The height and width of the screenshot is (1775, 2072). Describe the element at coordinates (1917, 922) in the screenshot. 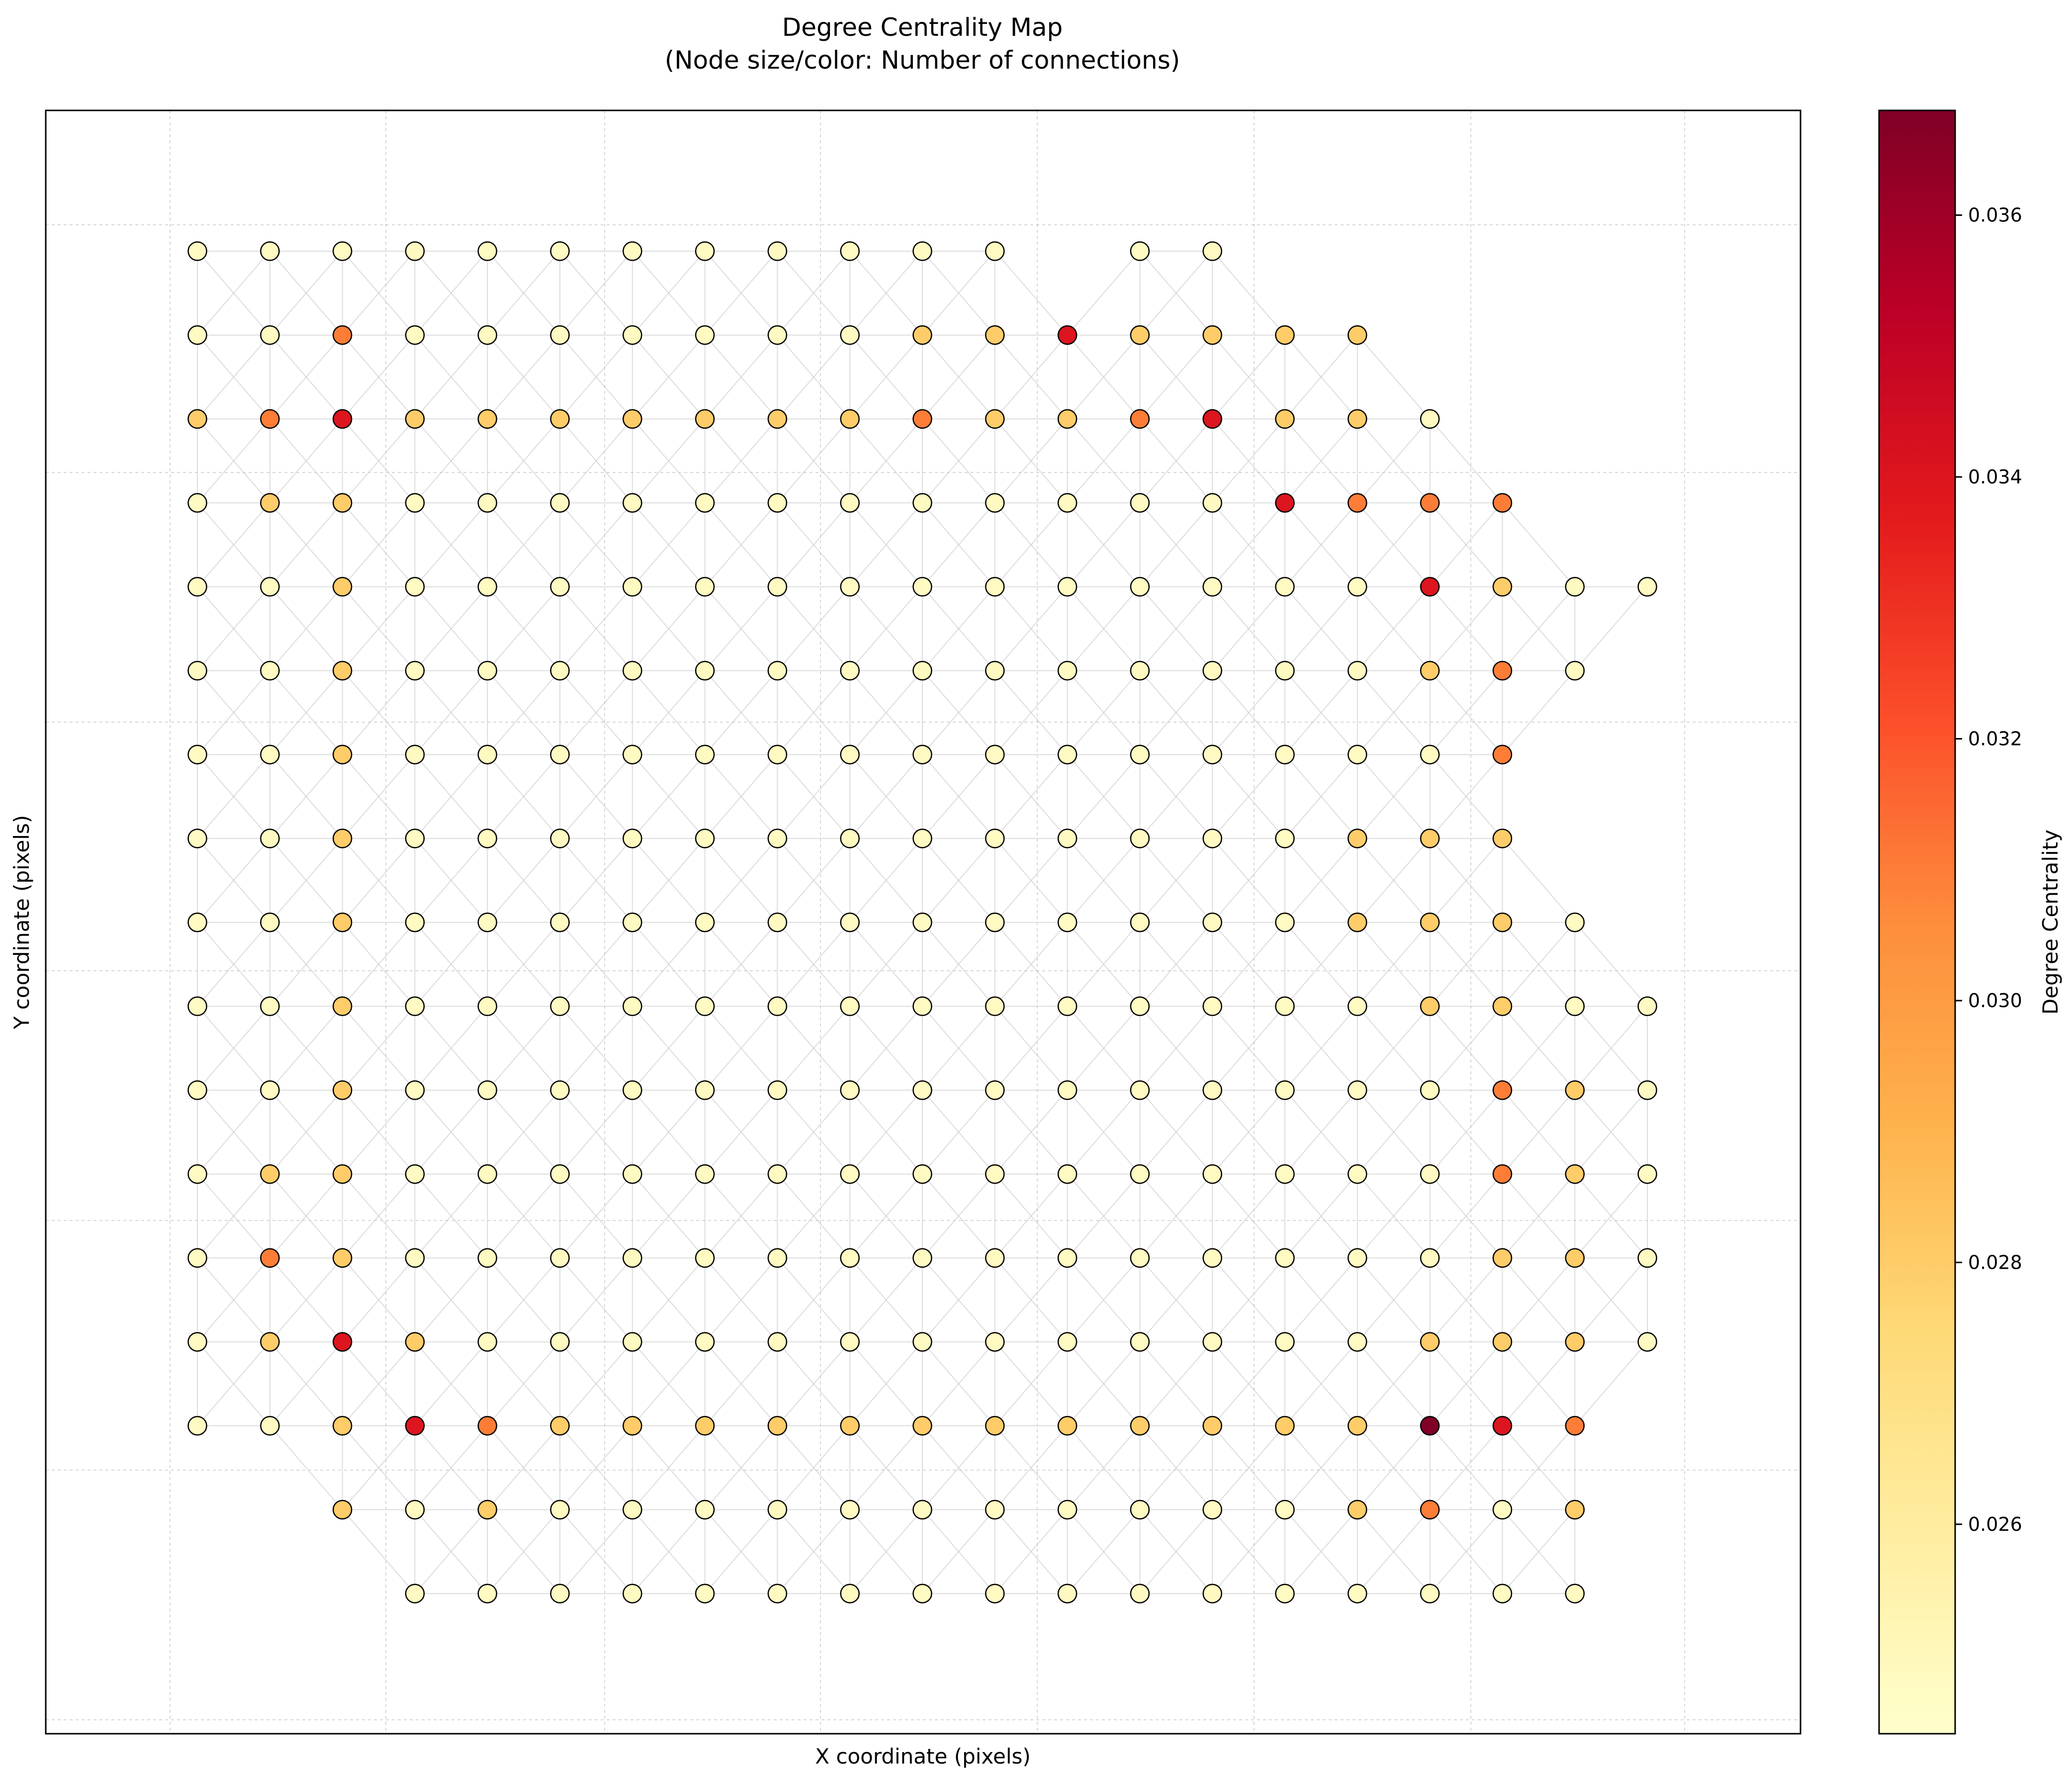

I see `colorbar` at that location.